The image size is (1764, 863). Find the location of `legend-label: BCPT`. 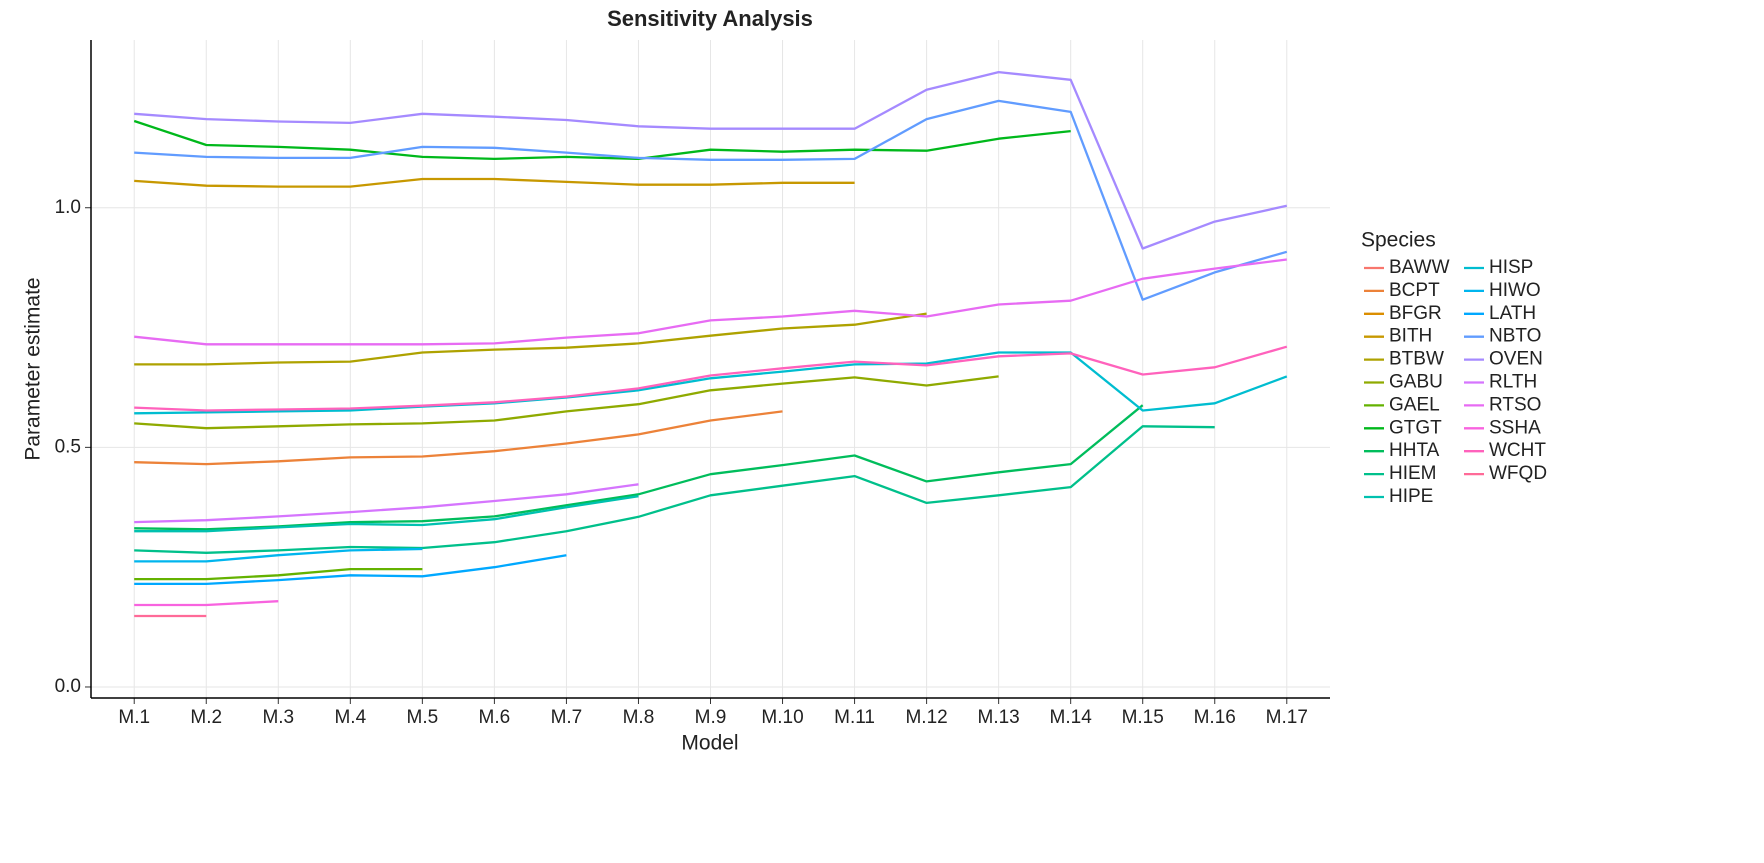

legend-label: BCPT is located at coordinates (1414, 290).